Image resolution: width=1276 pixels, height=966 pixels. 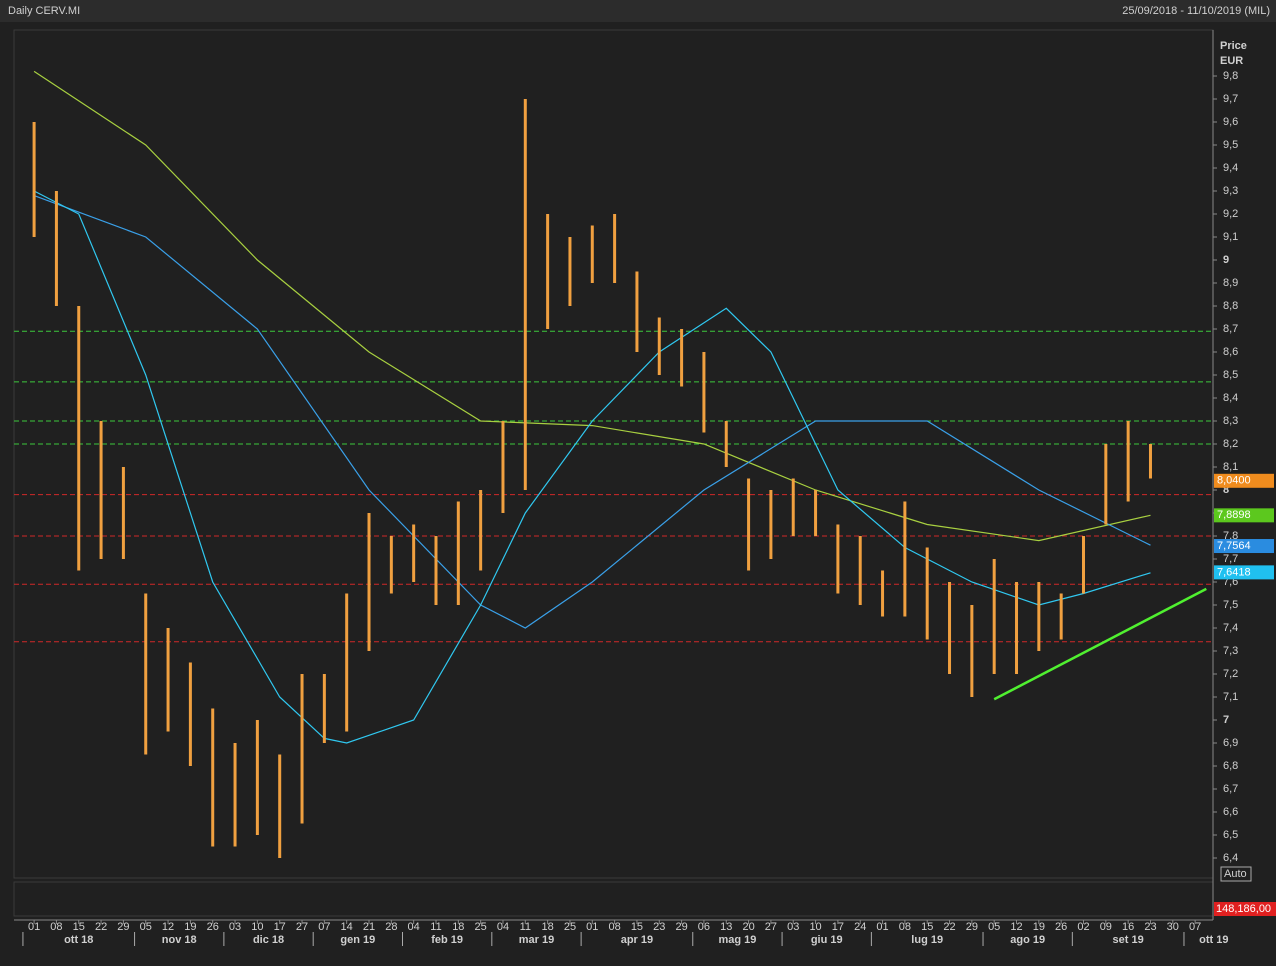 I want to click on x-tick-label: 07, so click(x=324, y=927).